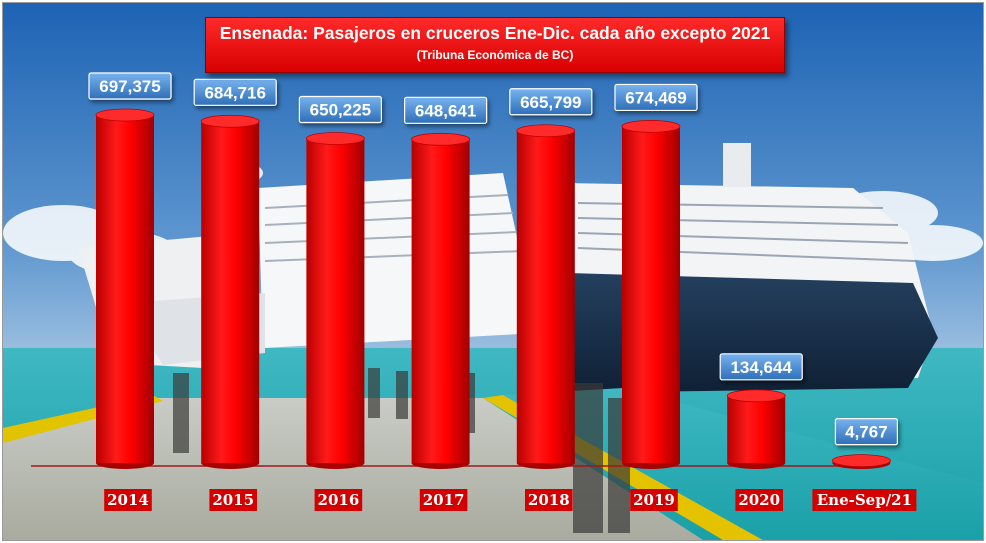 The height and width of the screenshot is (543, 986). What do you see at coordinates (651, 294) in the screenshot?
I see `bar-2019` at bounding box center [651, 294].